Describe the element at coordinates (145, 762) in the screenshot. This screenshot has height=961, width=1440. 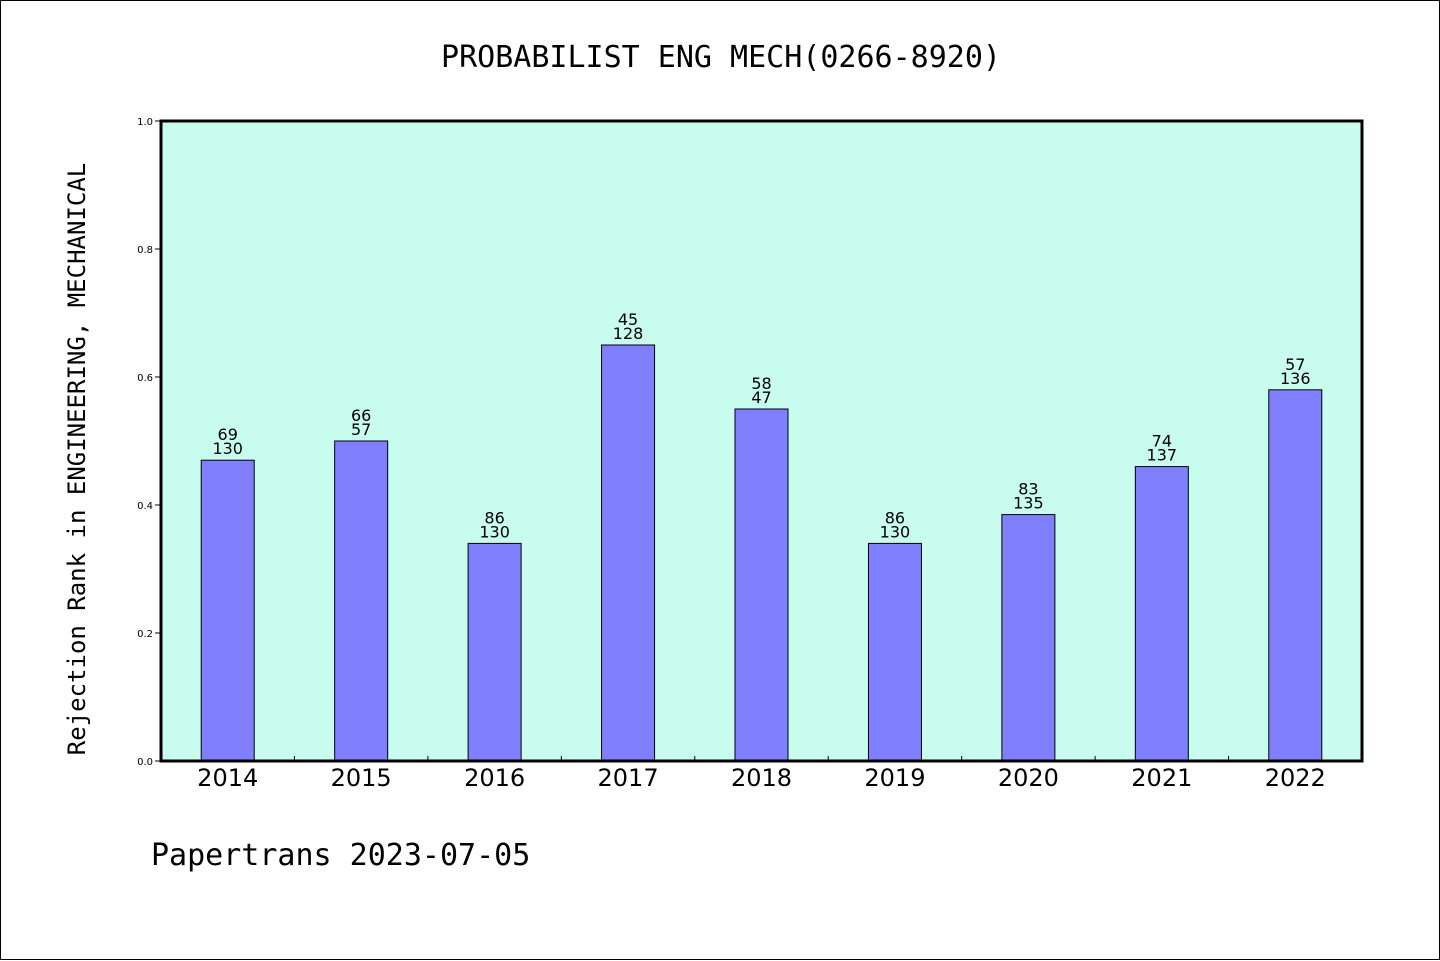
I see `y-tick-label: 0.0` at that location.